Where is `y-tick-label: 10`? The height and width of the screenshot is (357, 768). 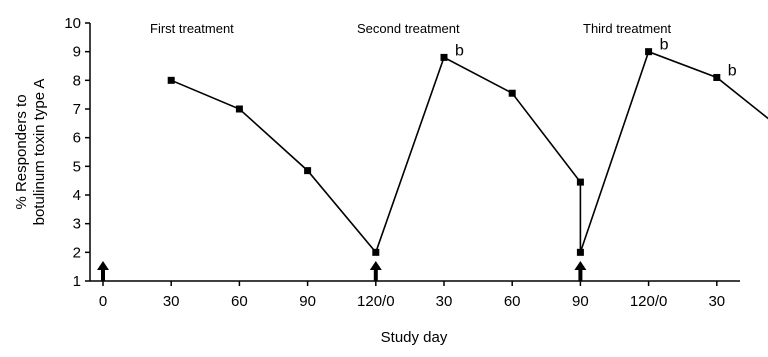
y-tick-label: 10 is located at coordinates (72, 23).